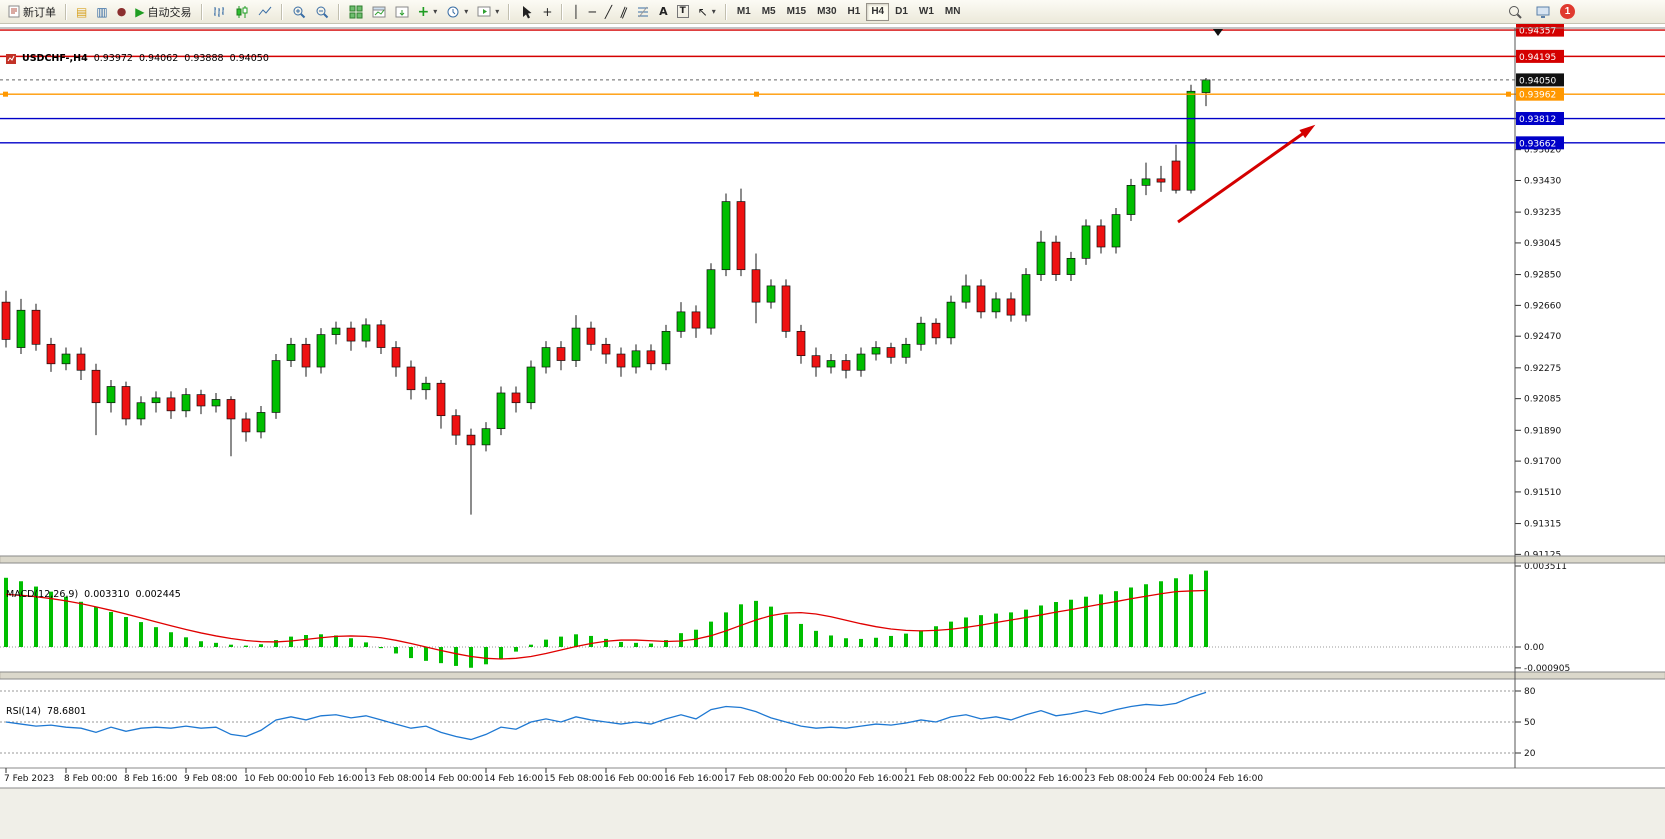  What do you see at coordinates (356, 12) in the screenshot?
I see `tile-windows-button` at bounding box center [356, 12].